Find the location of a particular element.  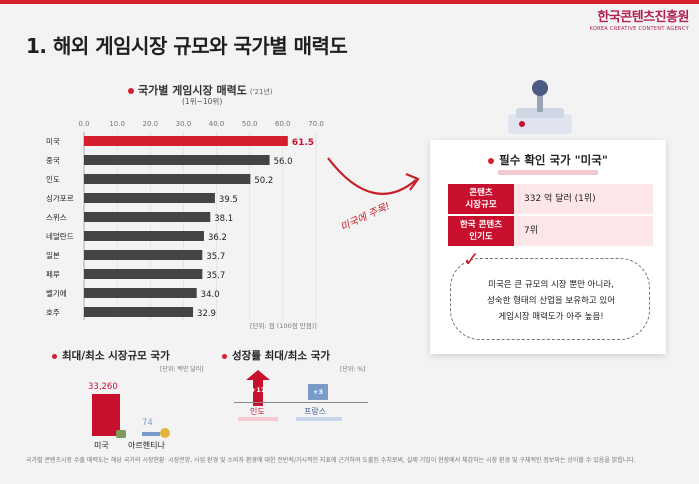

growth-bar-france is located at coordinates (318, 392).